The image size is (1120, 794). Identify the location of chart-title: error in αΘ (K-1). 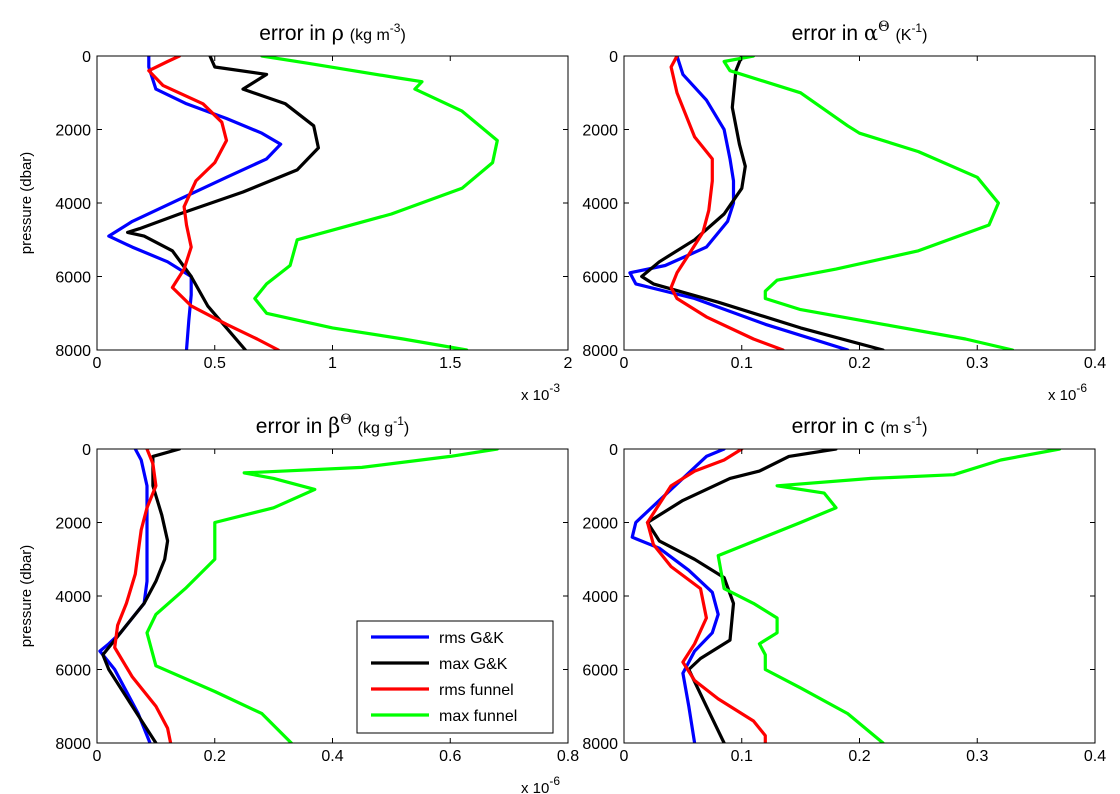
(860, 32).